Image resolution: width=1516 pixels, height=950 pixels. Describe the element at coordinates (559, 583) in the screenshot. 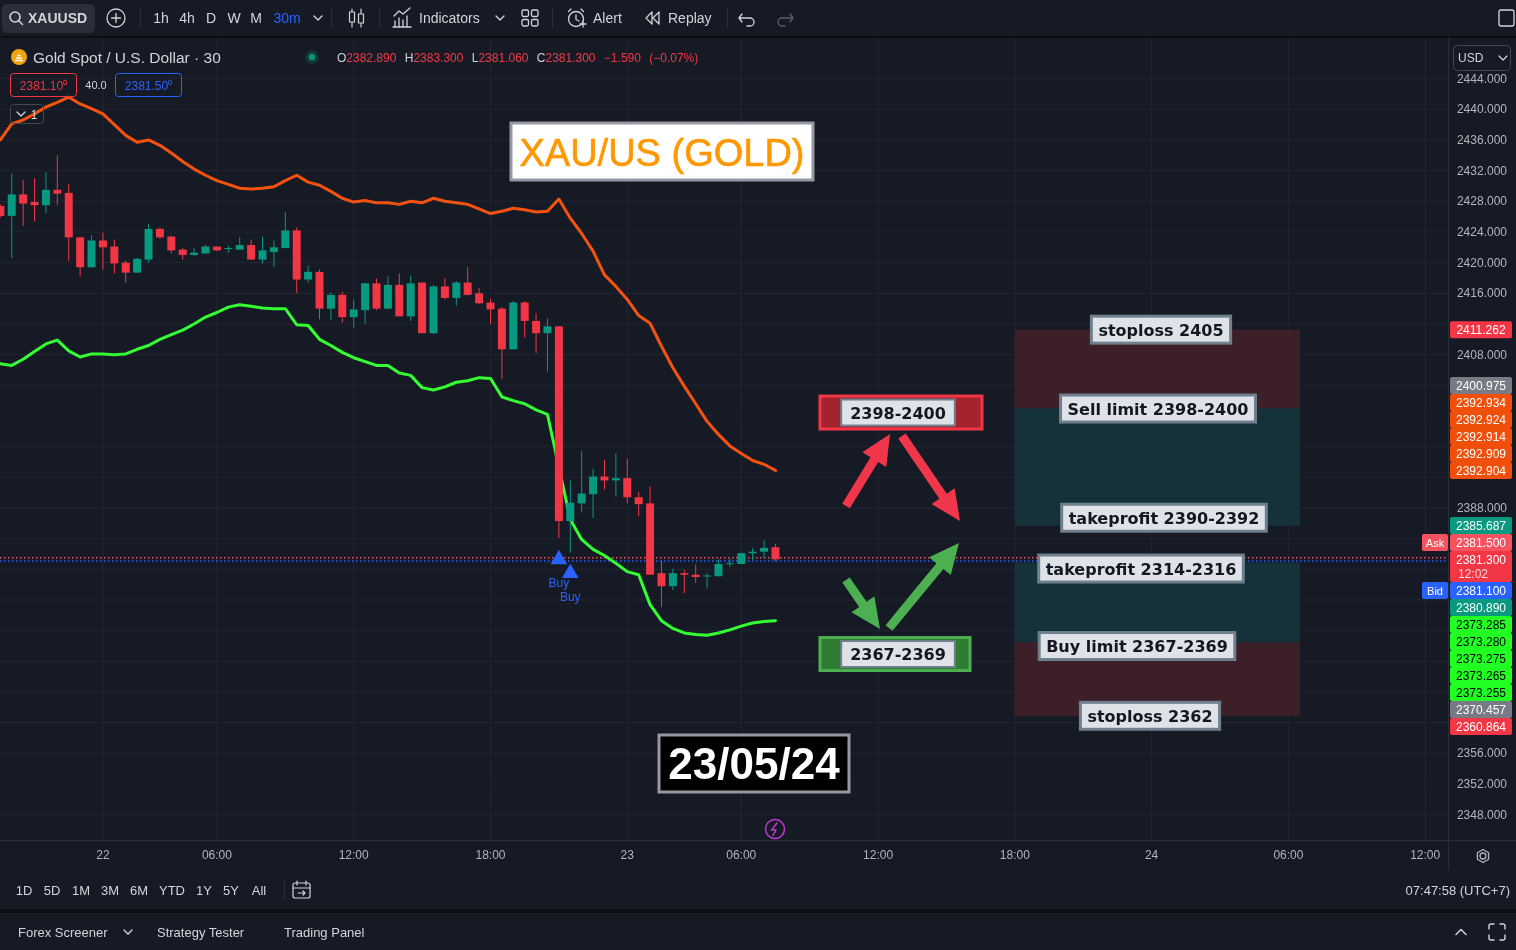

I see `series-label: Buy` at that location.